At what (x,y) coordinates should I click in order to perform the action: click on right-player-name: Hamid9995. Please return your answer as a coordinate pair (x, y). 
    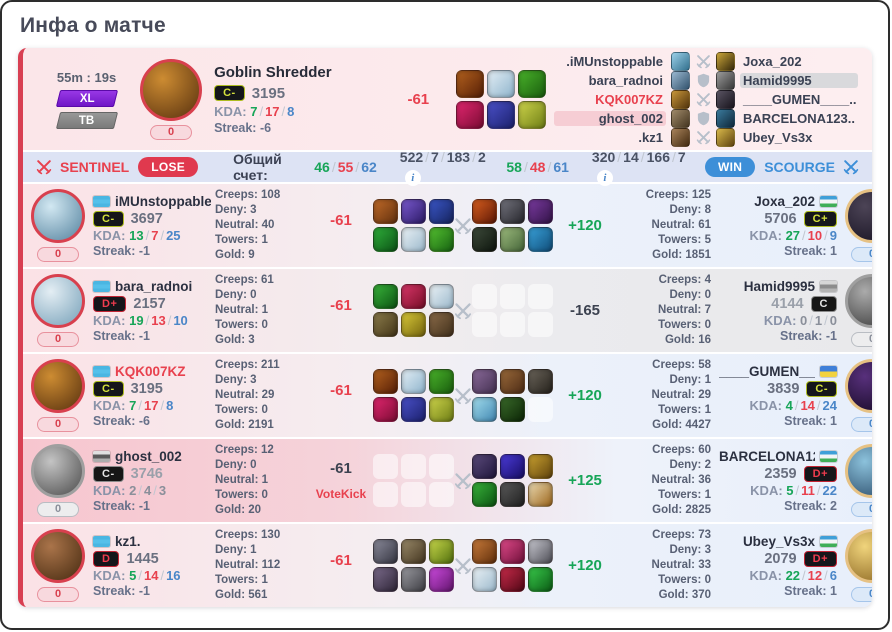
    Looking at the image, I should click on (779, 286).